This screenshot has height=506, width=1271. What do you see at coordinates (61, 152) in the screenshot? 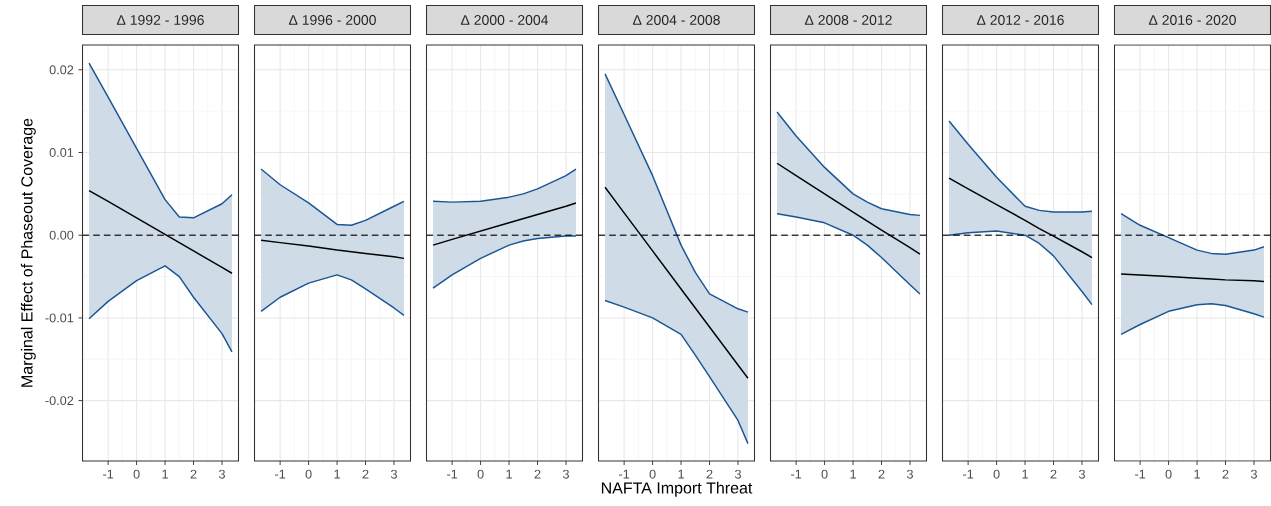
I see `y-tick-label: 0.01` at bounding box center [61, 152].